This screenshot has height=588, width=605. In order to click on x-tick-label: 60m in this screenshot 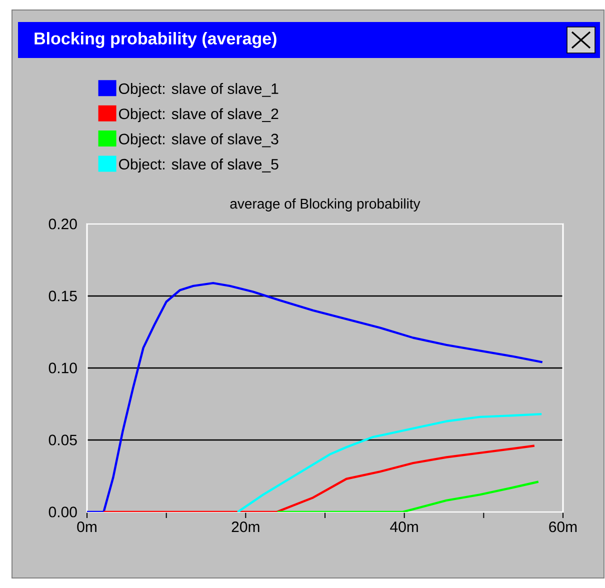, I will do `click(563, 527)`.